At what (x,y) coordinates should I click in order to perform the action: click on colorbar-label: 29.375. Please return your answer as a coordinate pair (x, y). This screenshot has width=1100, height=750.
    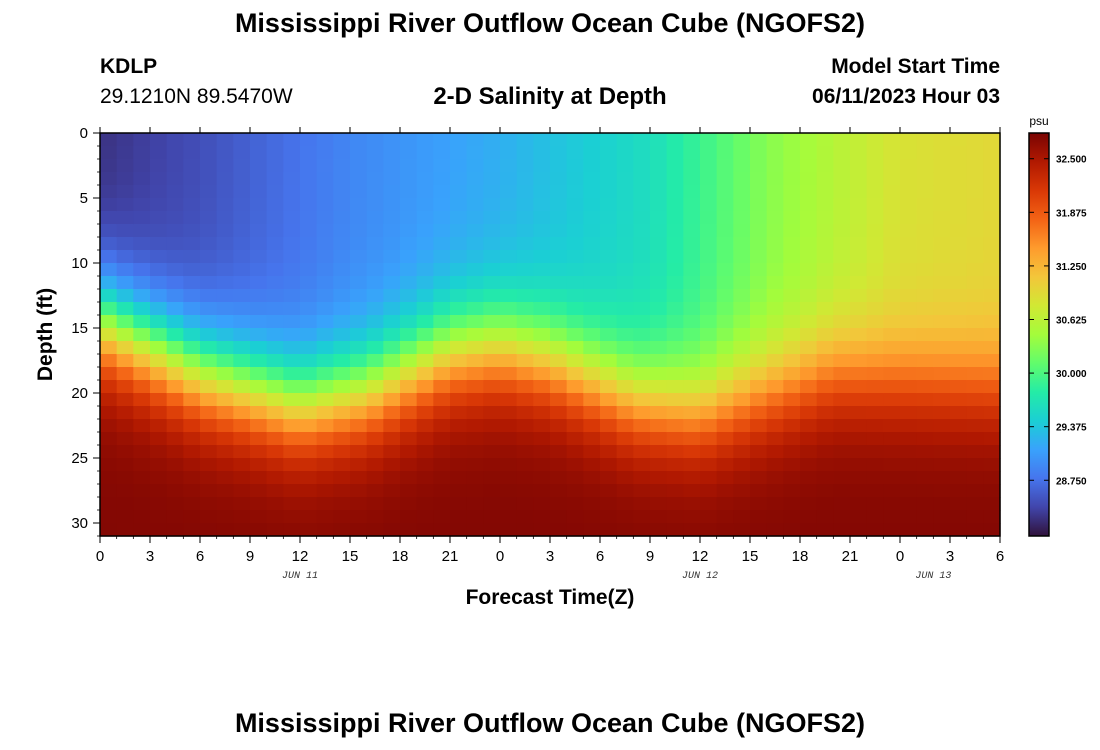
    Looking at the image, I should click on (1071, 428).